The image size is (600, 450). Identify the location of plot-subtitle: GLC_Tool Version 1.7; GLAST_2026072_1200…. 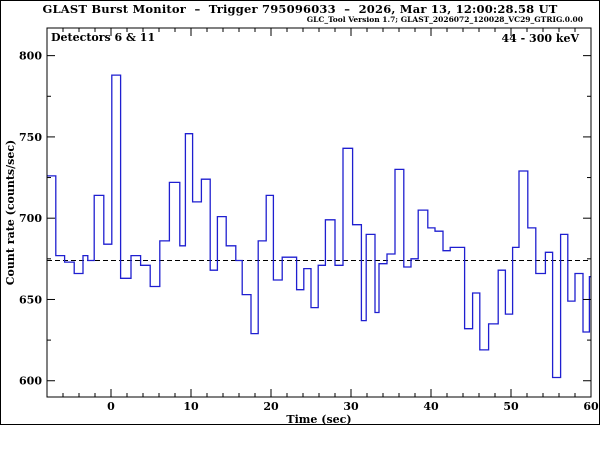
(444, 19).